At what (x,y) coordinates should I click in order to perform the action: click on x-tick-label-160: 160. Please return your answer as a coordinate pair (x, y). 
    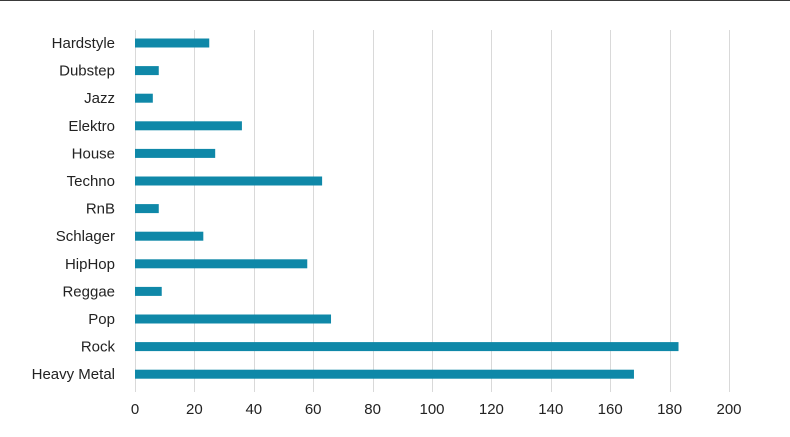
    Looking at the image, I should click on (610, 409).